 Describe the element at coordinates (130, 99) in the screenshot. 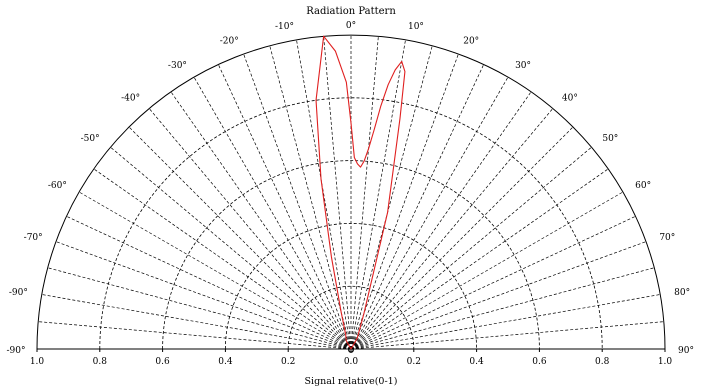

I see `angle-label: -40°` at that location.